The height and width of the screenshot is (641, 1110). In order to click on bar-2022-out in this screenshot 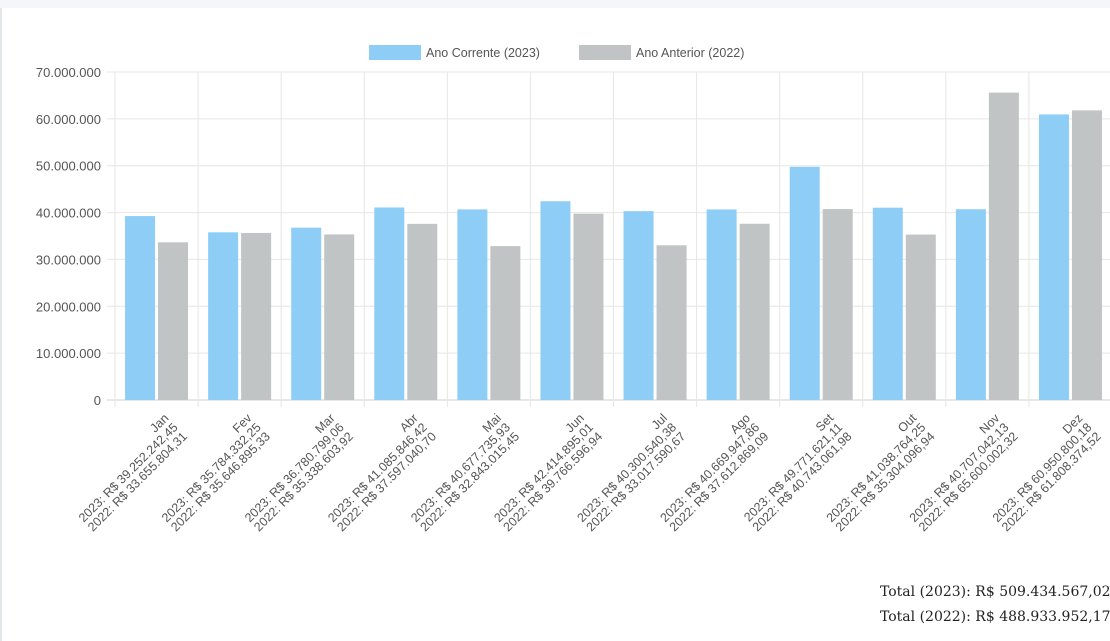, I will do `click(920, 317)`.